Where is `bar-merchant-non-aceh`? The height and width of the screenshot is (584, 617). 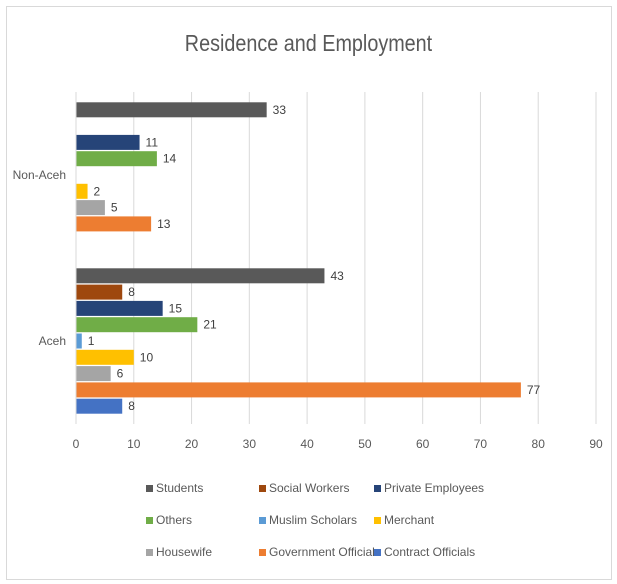
bar-merchant-non-aceh is located at coordinates (82, 191).